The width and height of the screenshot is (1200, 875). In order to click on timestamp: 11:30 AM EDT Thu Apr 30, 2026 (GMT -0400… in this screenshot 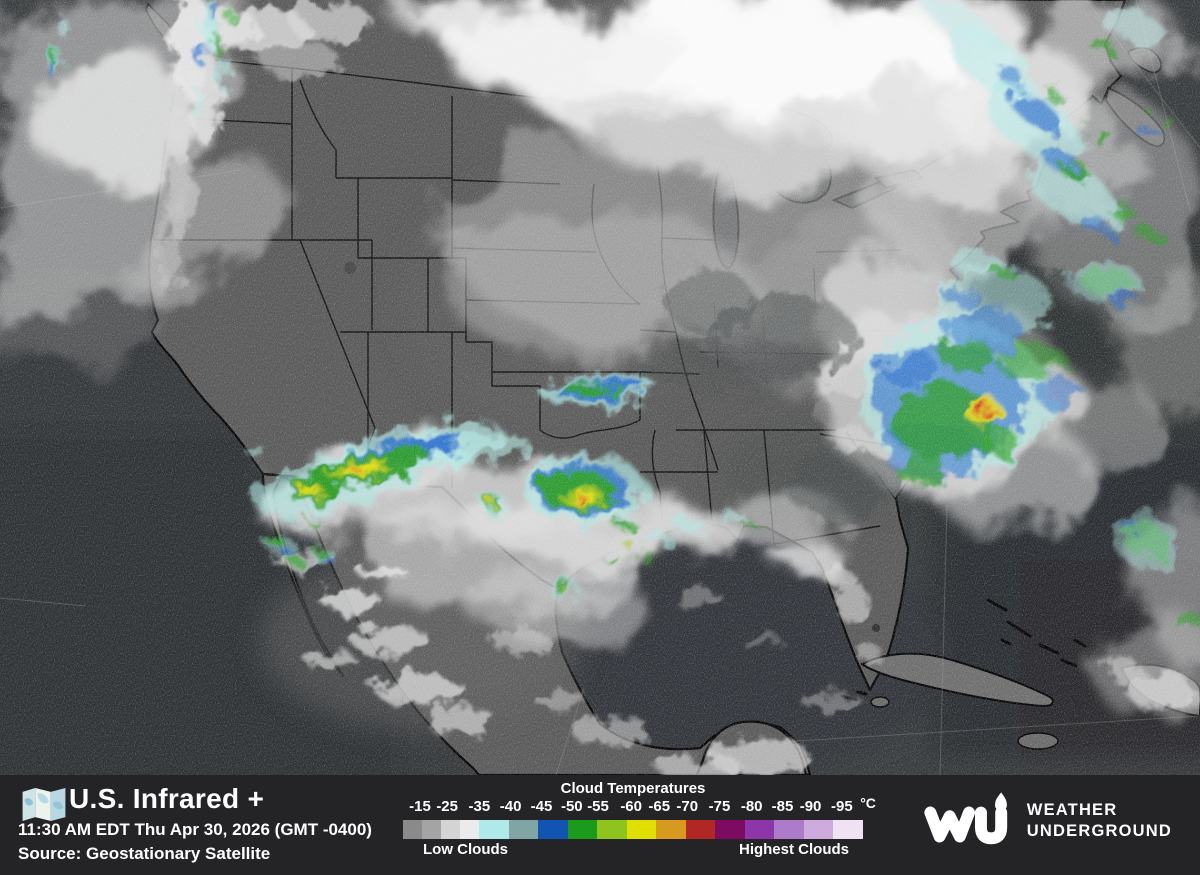, I will do `click(195, 829)`.